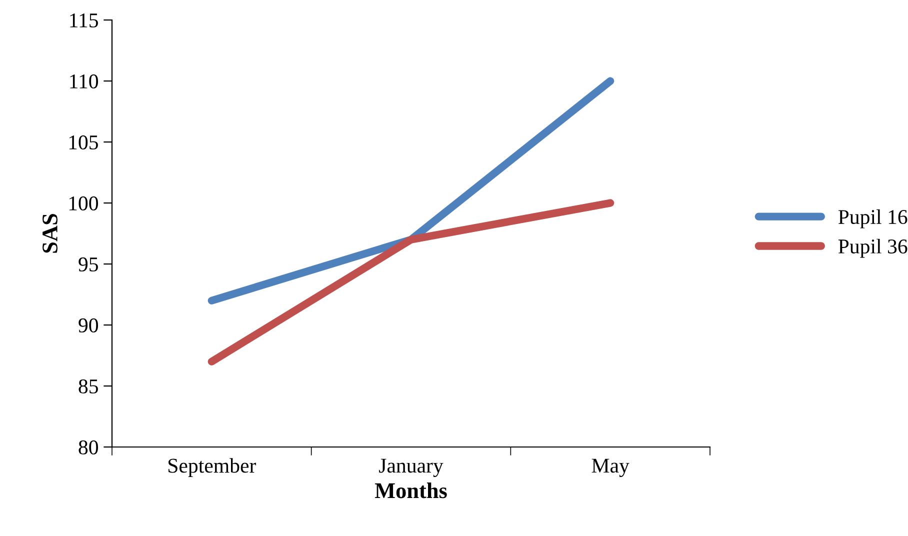  I want to click on y-tick-label: 105, so click(83, 142).